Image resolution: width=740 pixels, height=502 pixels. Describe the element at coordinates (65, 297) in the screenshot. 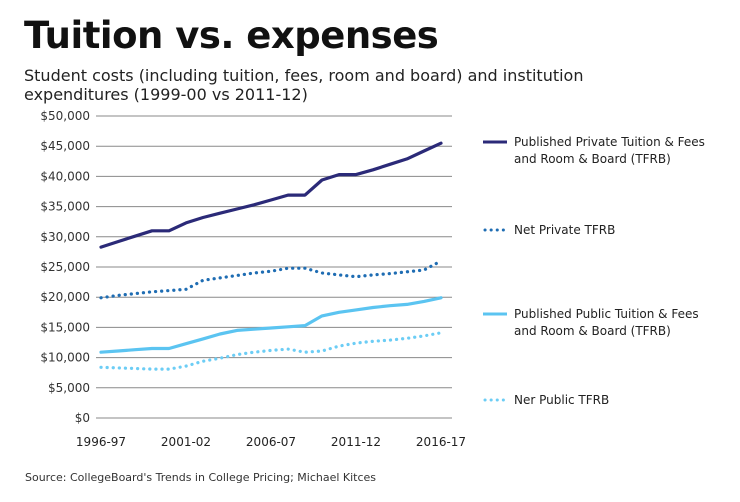

I see `y-tick-label: $20,000` at that location.